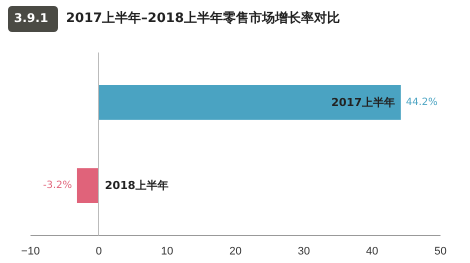 This screenshot has width=470, height=263. I want to click on x-tick-label: 0, so click(99, 252).